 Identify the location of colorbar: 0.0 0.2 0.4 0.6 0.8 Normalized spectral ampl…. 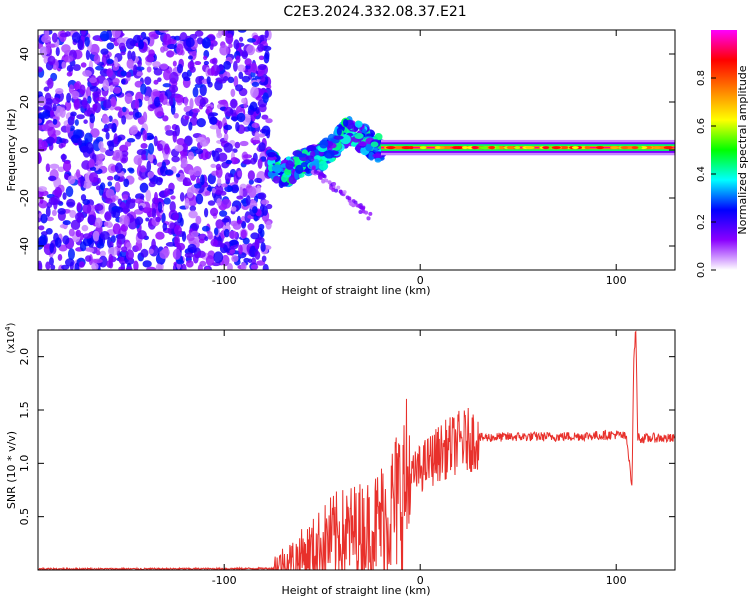
(722, 154).